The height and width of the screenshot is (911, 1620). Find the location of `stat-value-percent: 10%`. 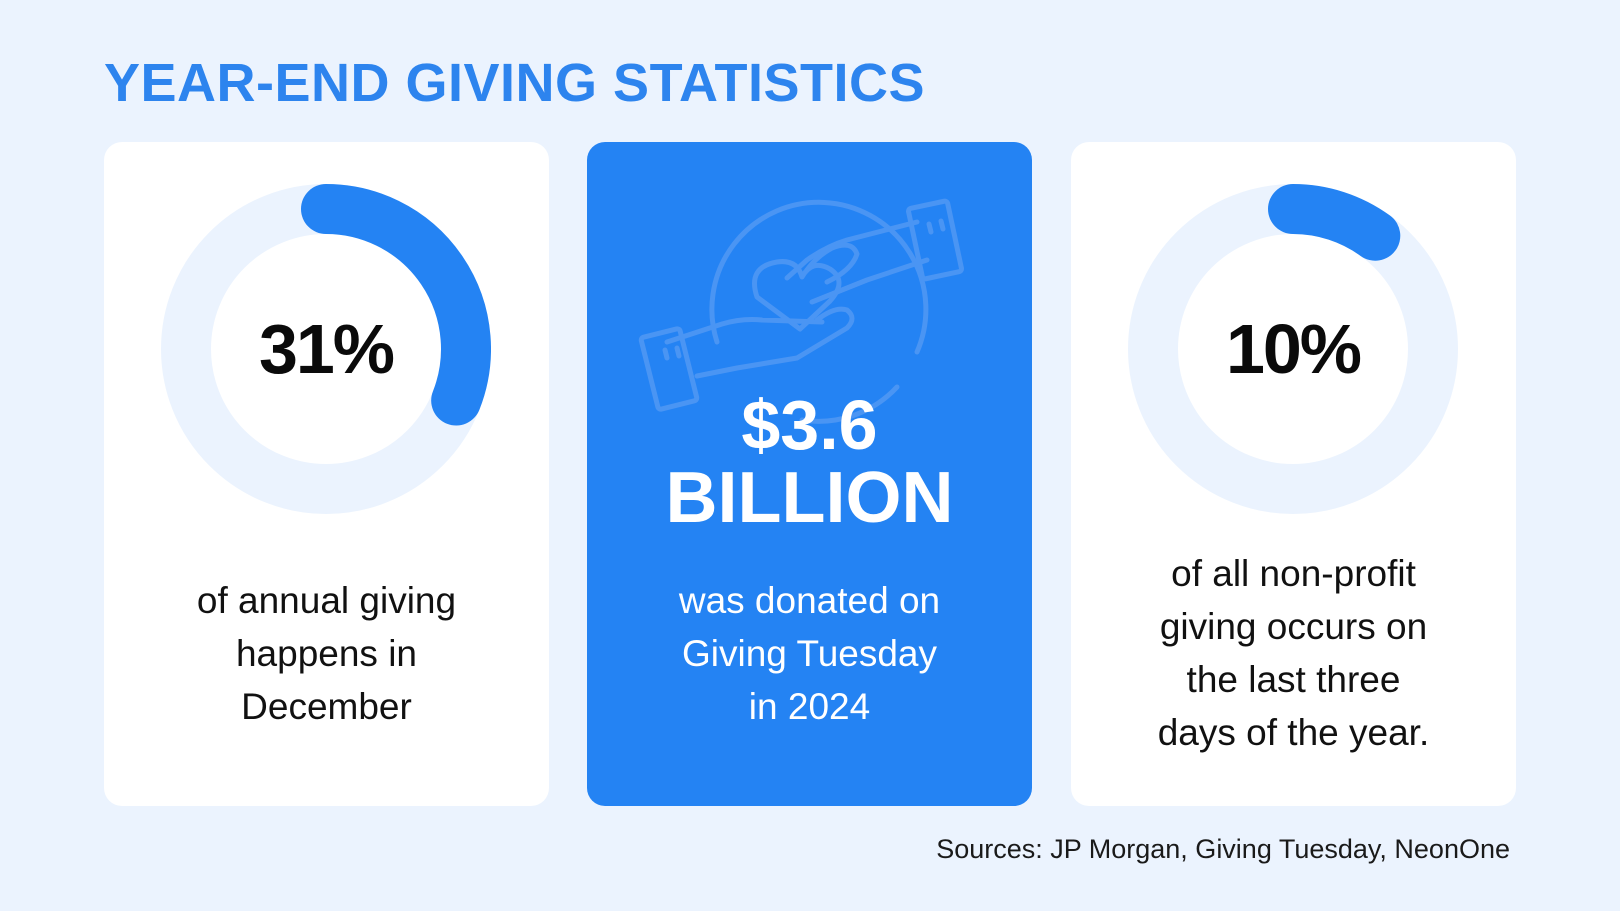

stat-value-percent: 10% is located at coordinates (1293, 349).